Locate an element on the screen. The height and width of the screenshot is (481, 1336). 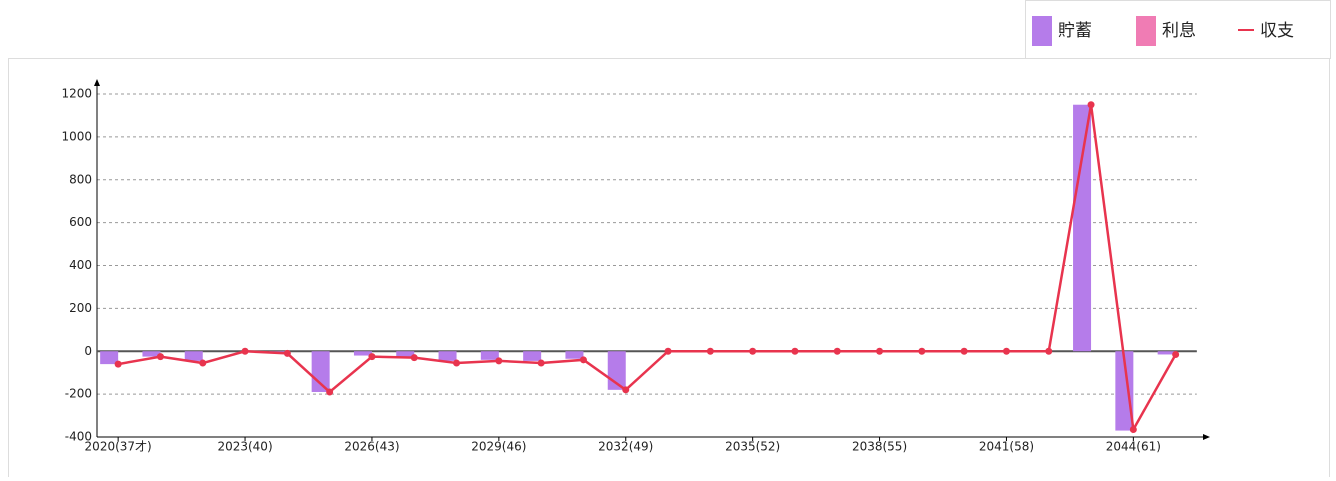
y-tick-label: 800 is located at coordinates (80, 179).